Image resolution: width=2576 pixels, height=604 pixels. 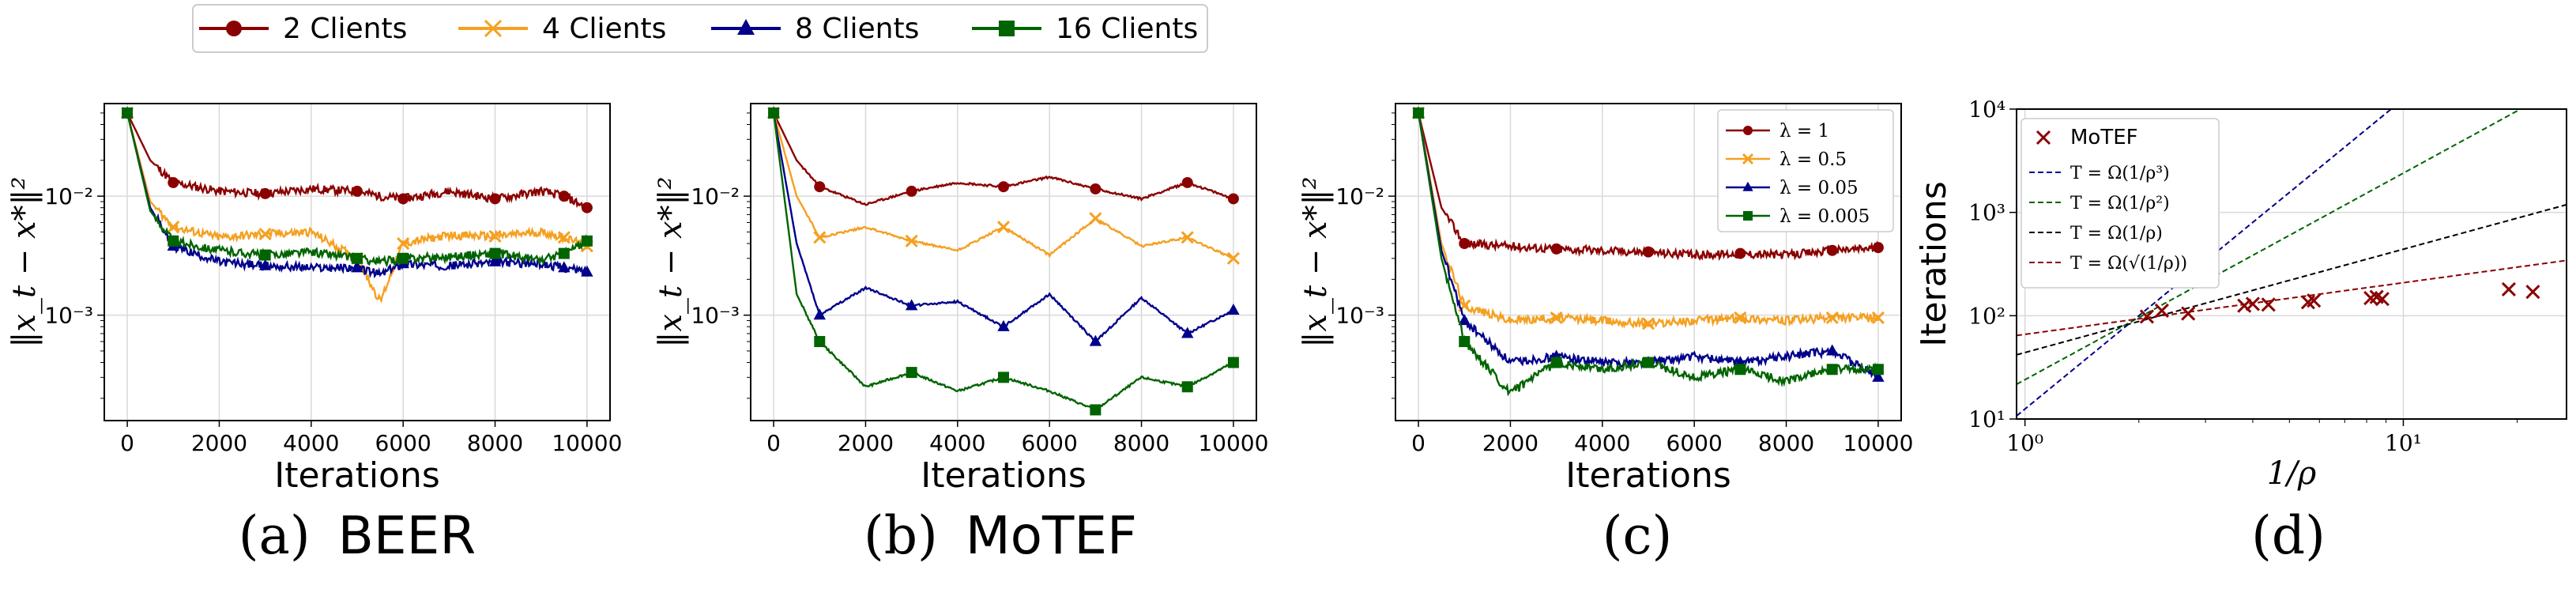 What do you see at coordinates (1986, 213) in the screenshot?
I see `y-tick-label: 10³` at bounding box center [1986, 213].